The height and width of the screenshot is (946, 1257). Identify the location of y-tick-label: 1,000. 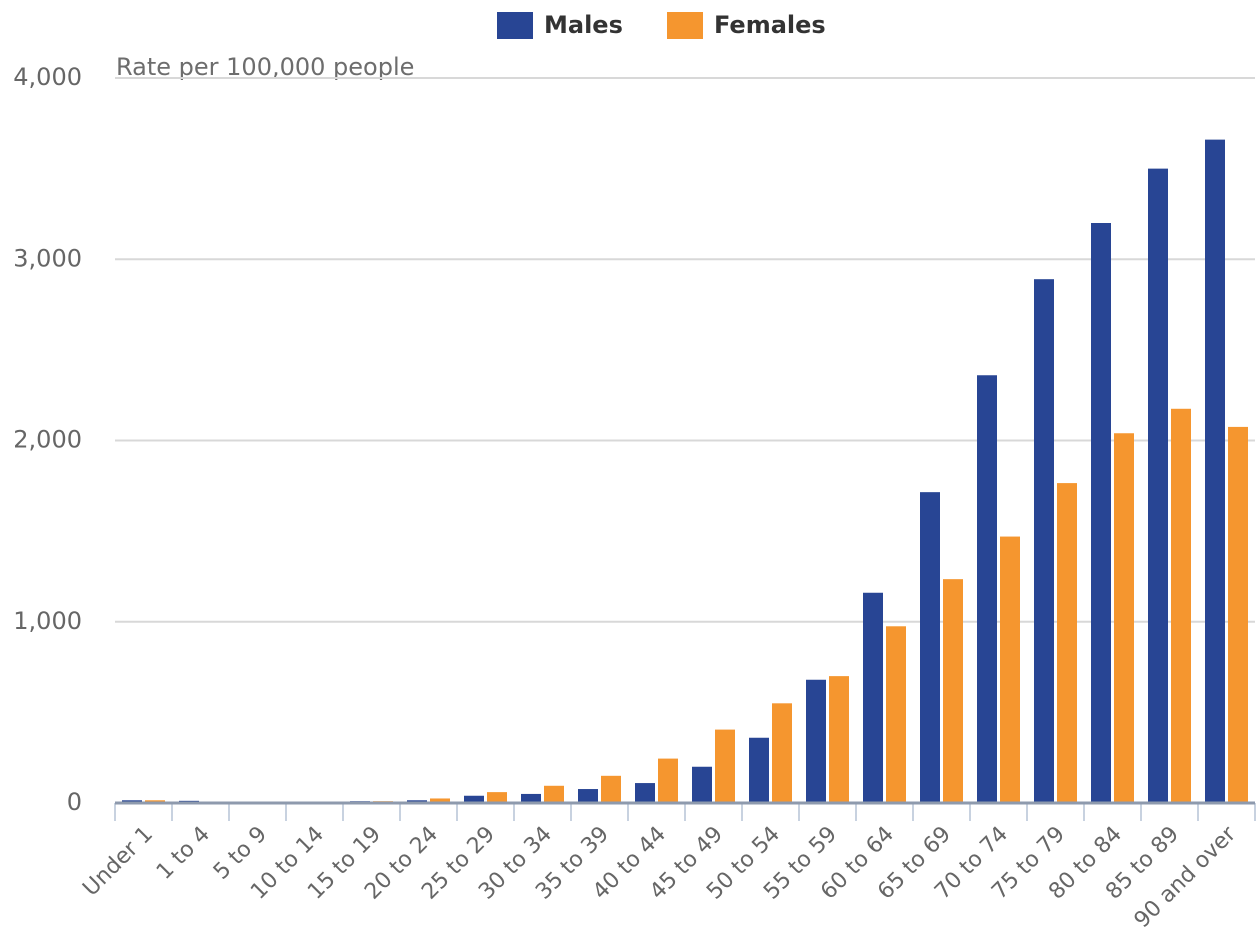
(47, 621).